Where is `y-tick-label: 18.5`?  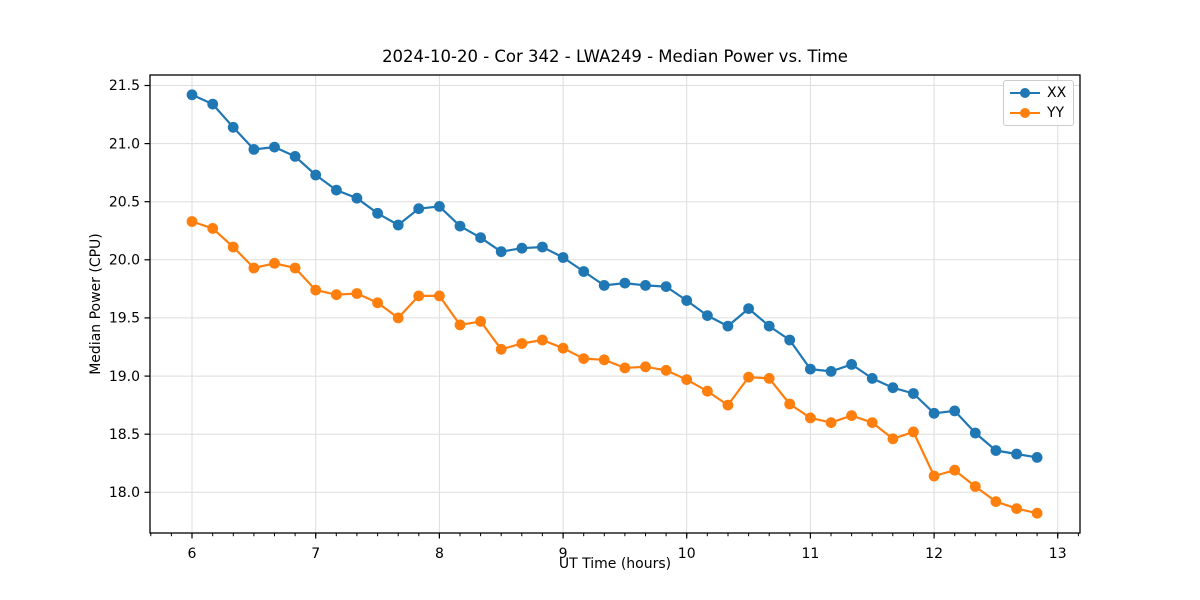
y-tick-label: 18.5 is located at coordinates (124, 435).